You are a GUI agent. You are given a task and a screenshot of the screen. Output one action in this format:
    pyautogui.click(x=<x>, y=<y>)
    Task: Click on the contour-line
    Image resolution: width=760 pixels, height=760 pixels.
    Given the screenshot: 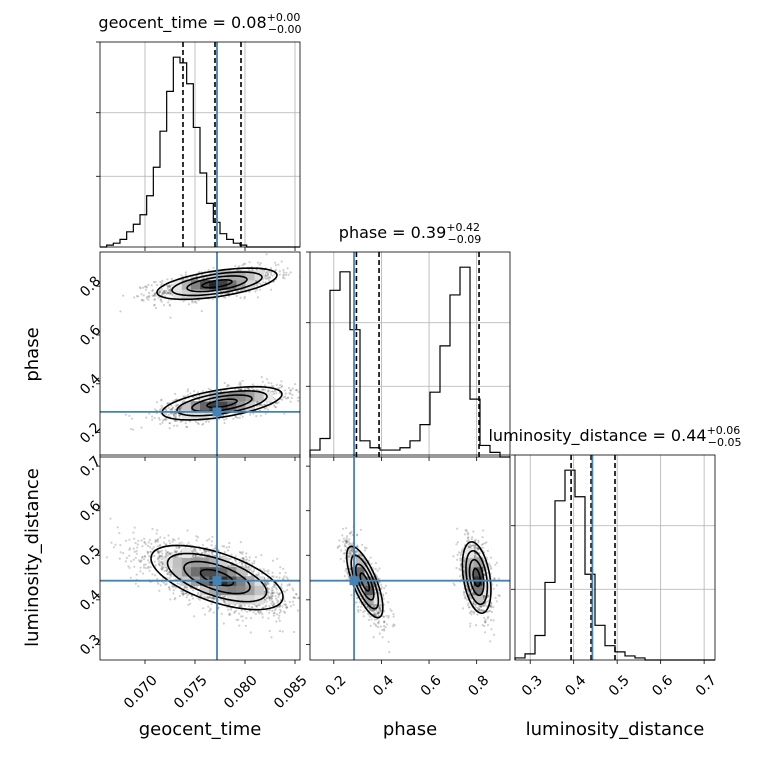 What is the action you would take?
    pyautogui.click(x=222, y=403)
    